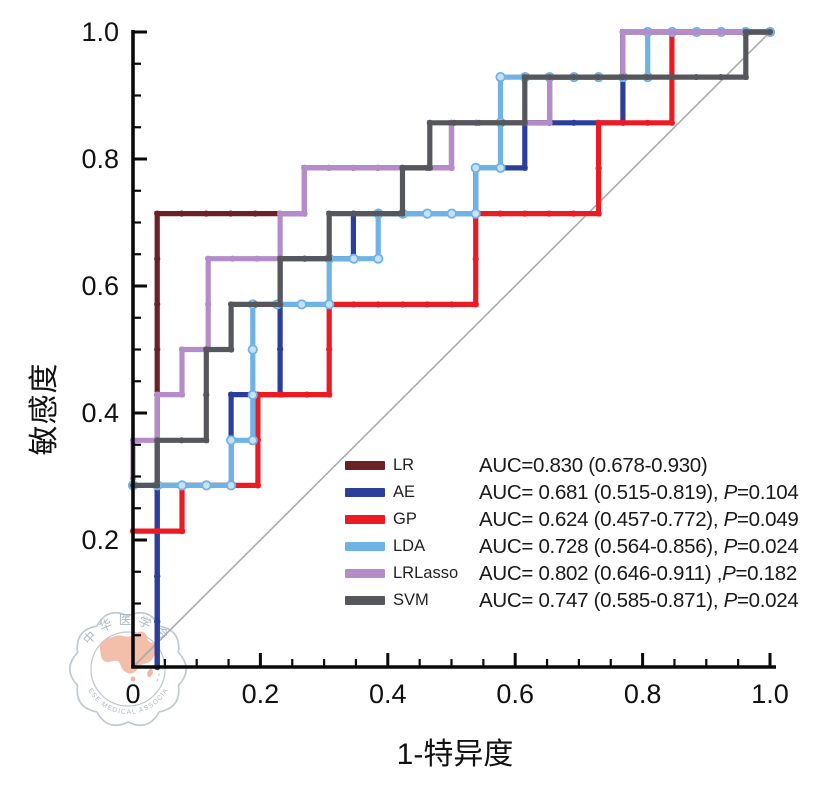 The height and width of the screenshot is (785, 816). I want to click on y-tick-label: 0.6, so click(100, 286).